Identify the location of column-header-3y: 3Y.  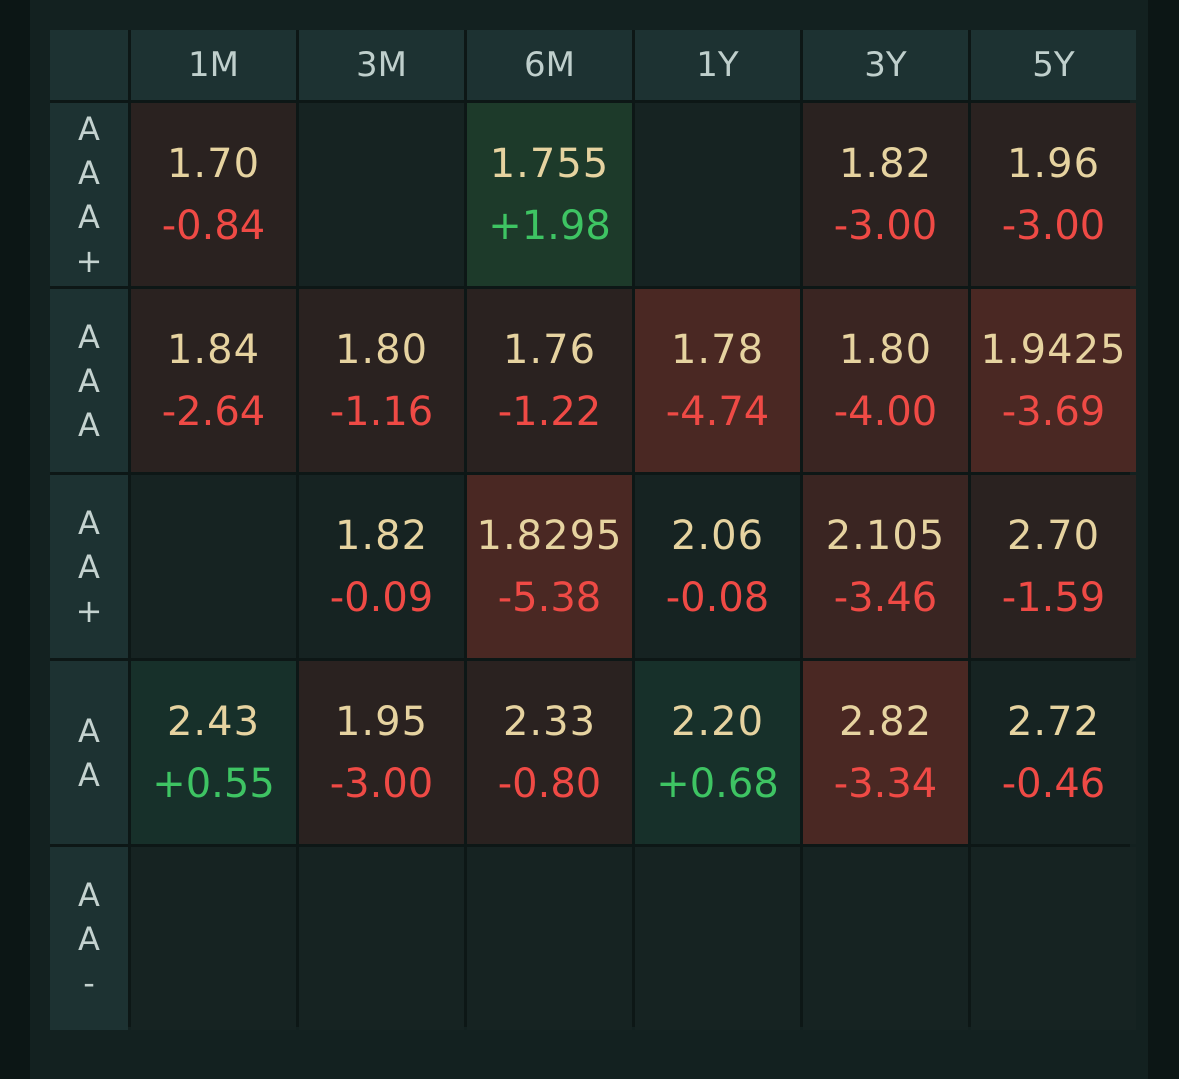
(885, 65).